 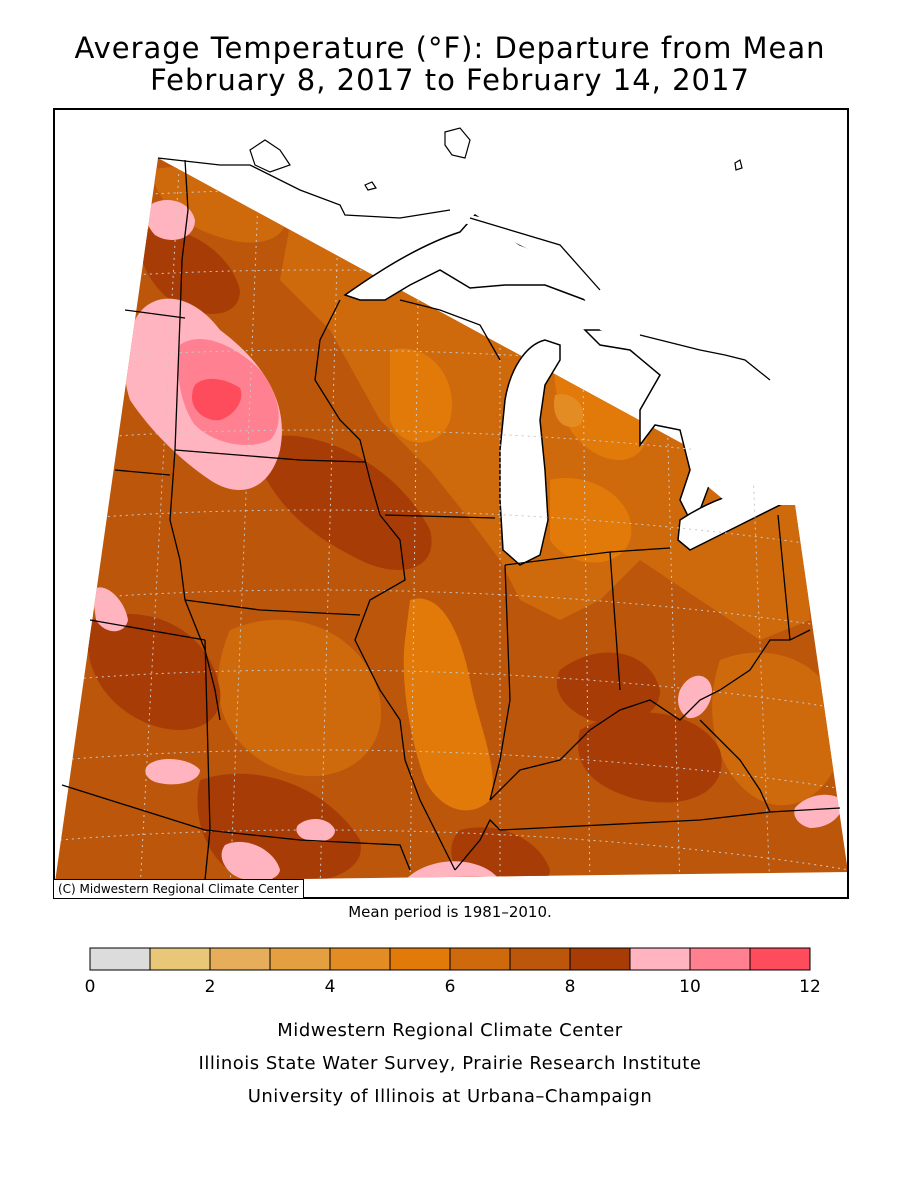 I want to click on field-11-12-dakotas, so click(x=217, y=399).